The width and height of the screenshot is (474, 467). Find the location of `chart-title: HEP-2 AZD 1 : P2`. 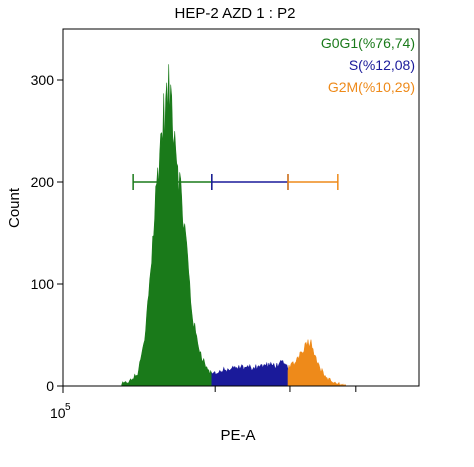

chart-title: HEP-2 AZD 1 : P2 is located at coordinates (235, 13).